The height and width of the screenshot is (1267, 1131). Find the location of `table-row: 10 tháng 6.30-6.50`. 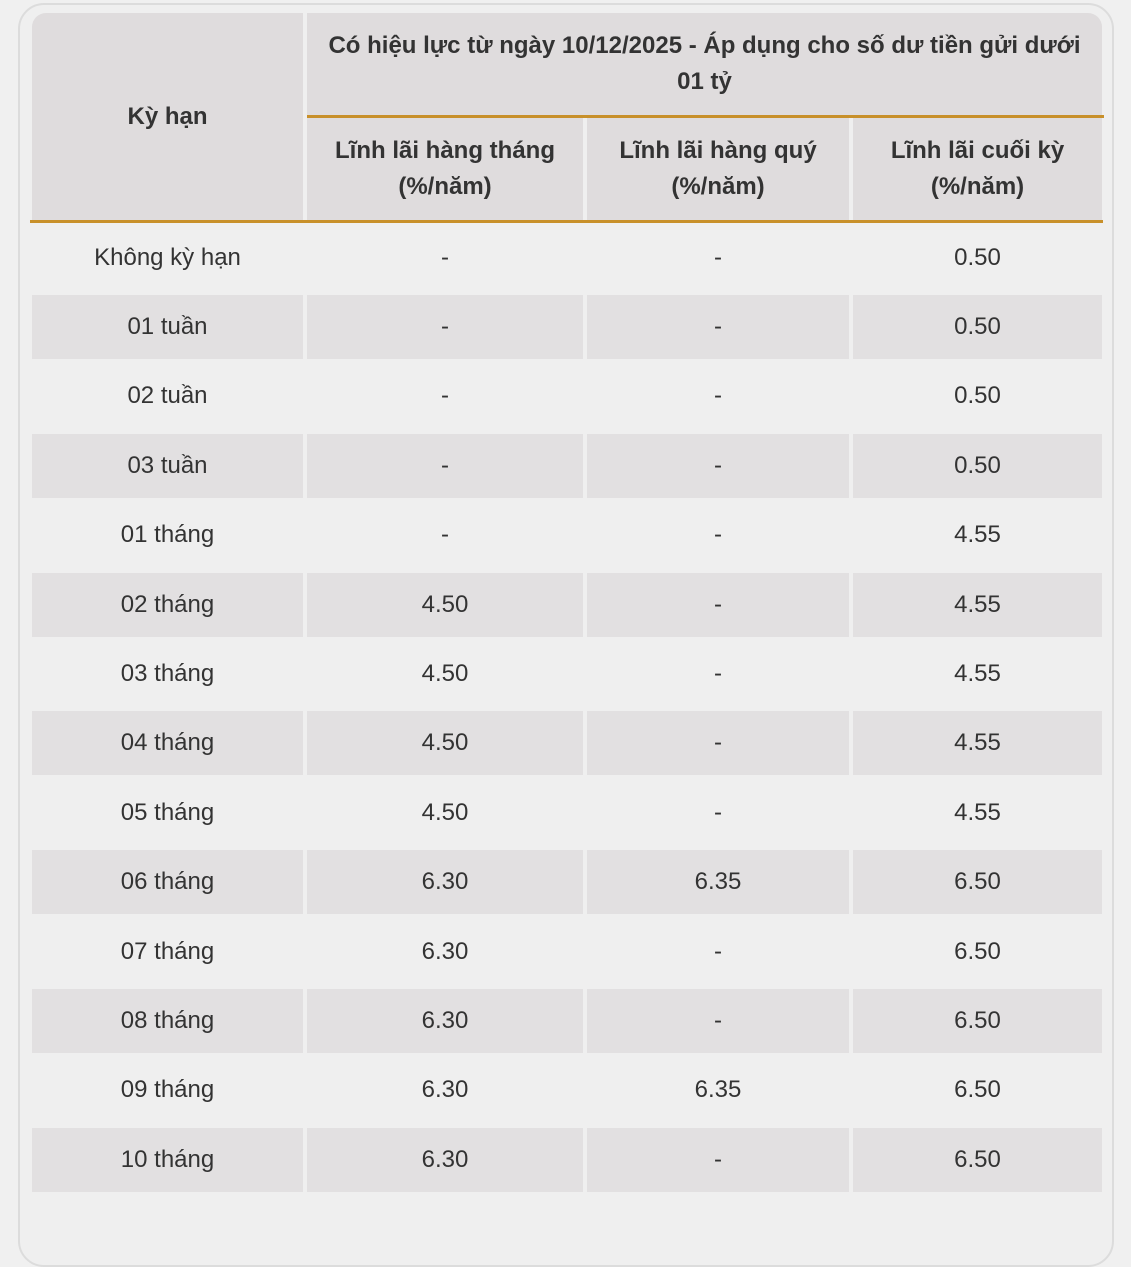

table-row: 10 tháng 6.30-6.50 is located at coordinates (567, 1159).